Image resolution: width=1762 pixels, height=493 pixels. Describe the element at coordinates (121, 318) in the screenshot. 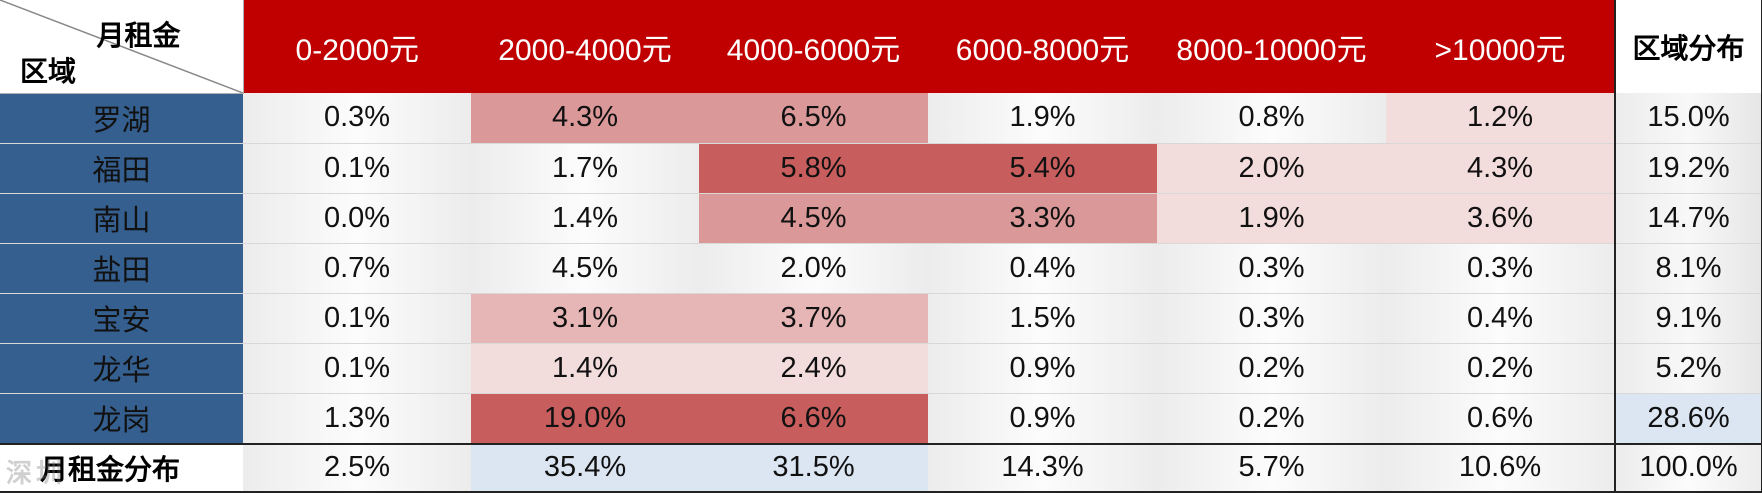

I see `district-label: 宝安` at that location.